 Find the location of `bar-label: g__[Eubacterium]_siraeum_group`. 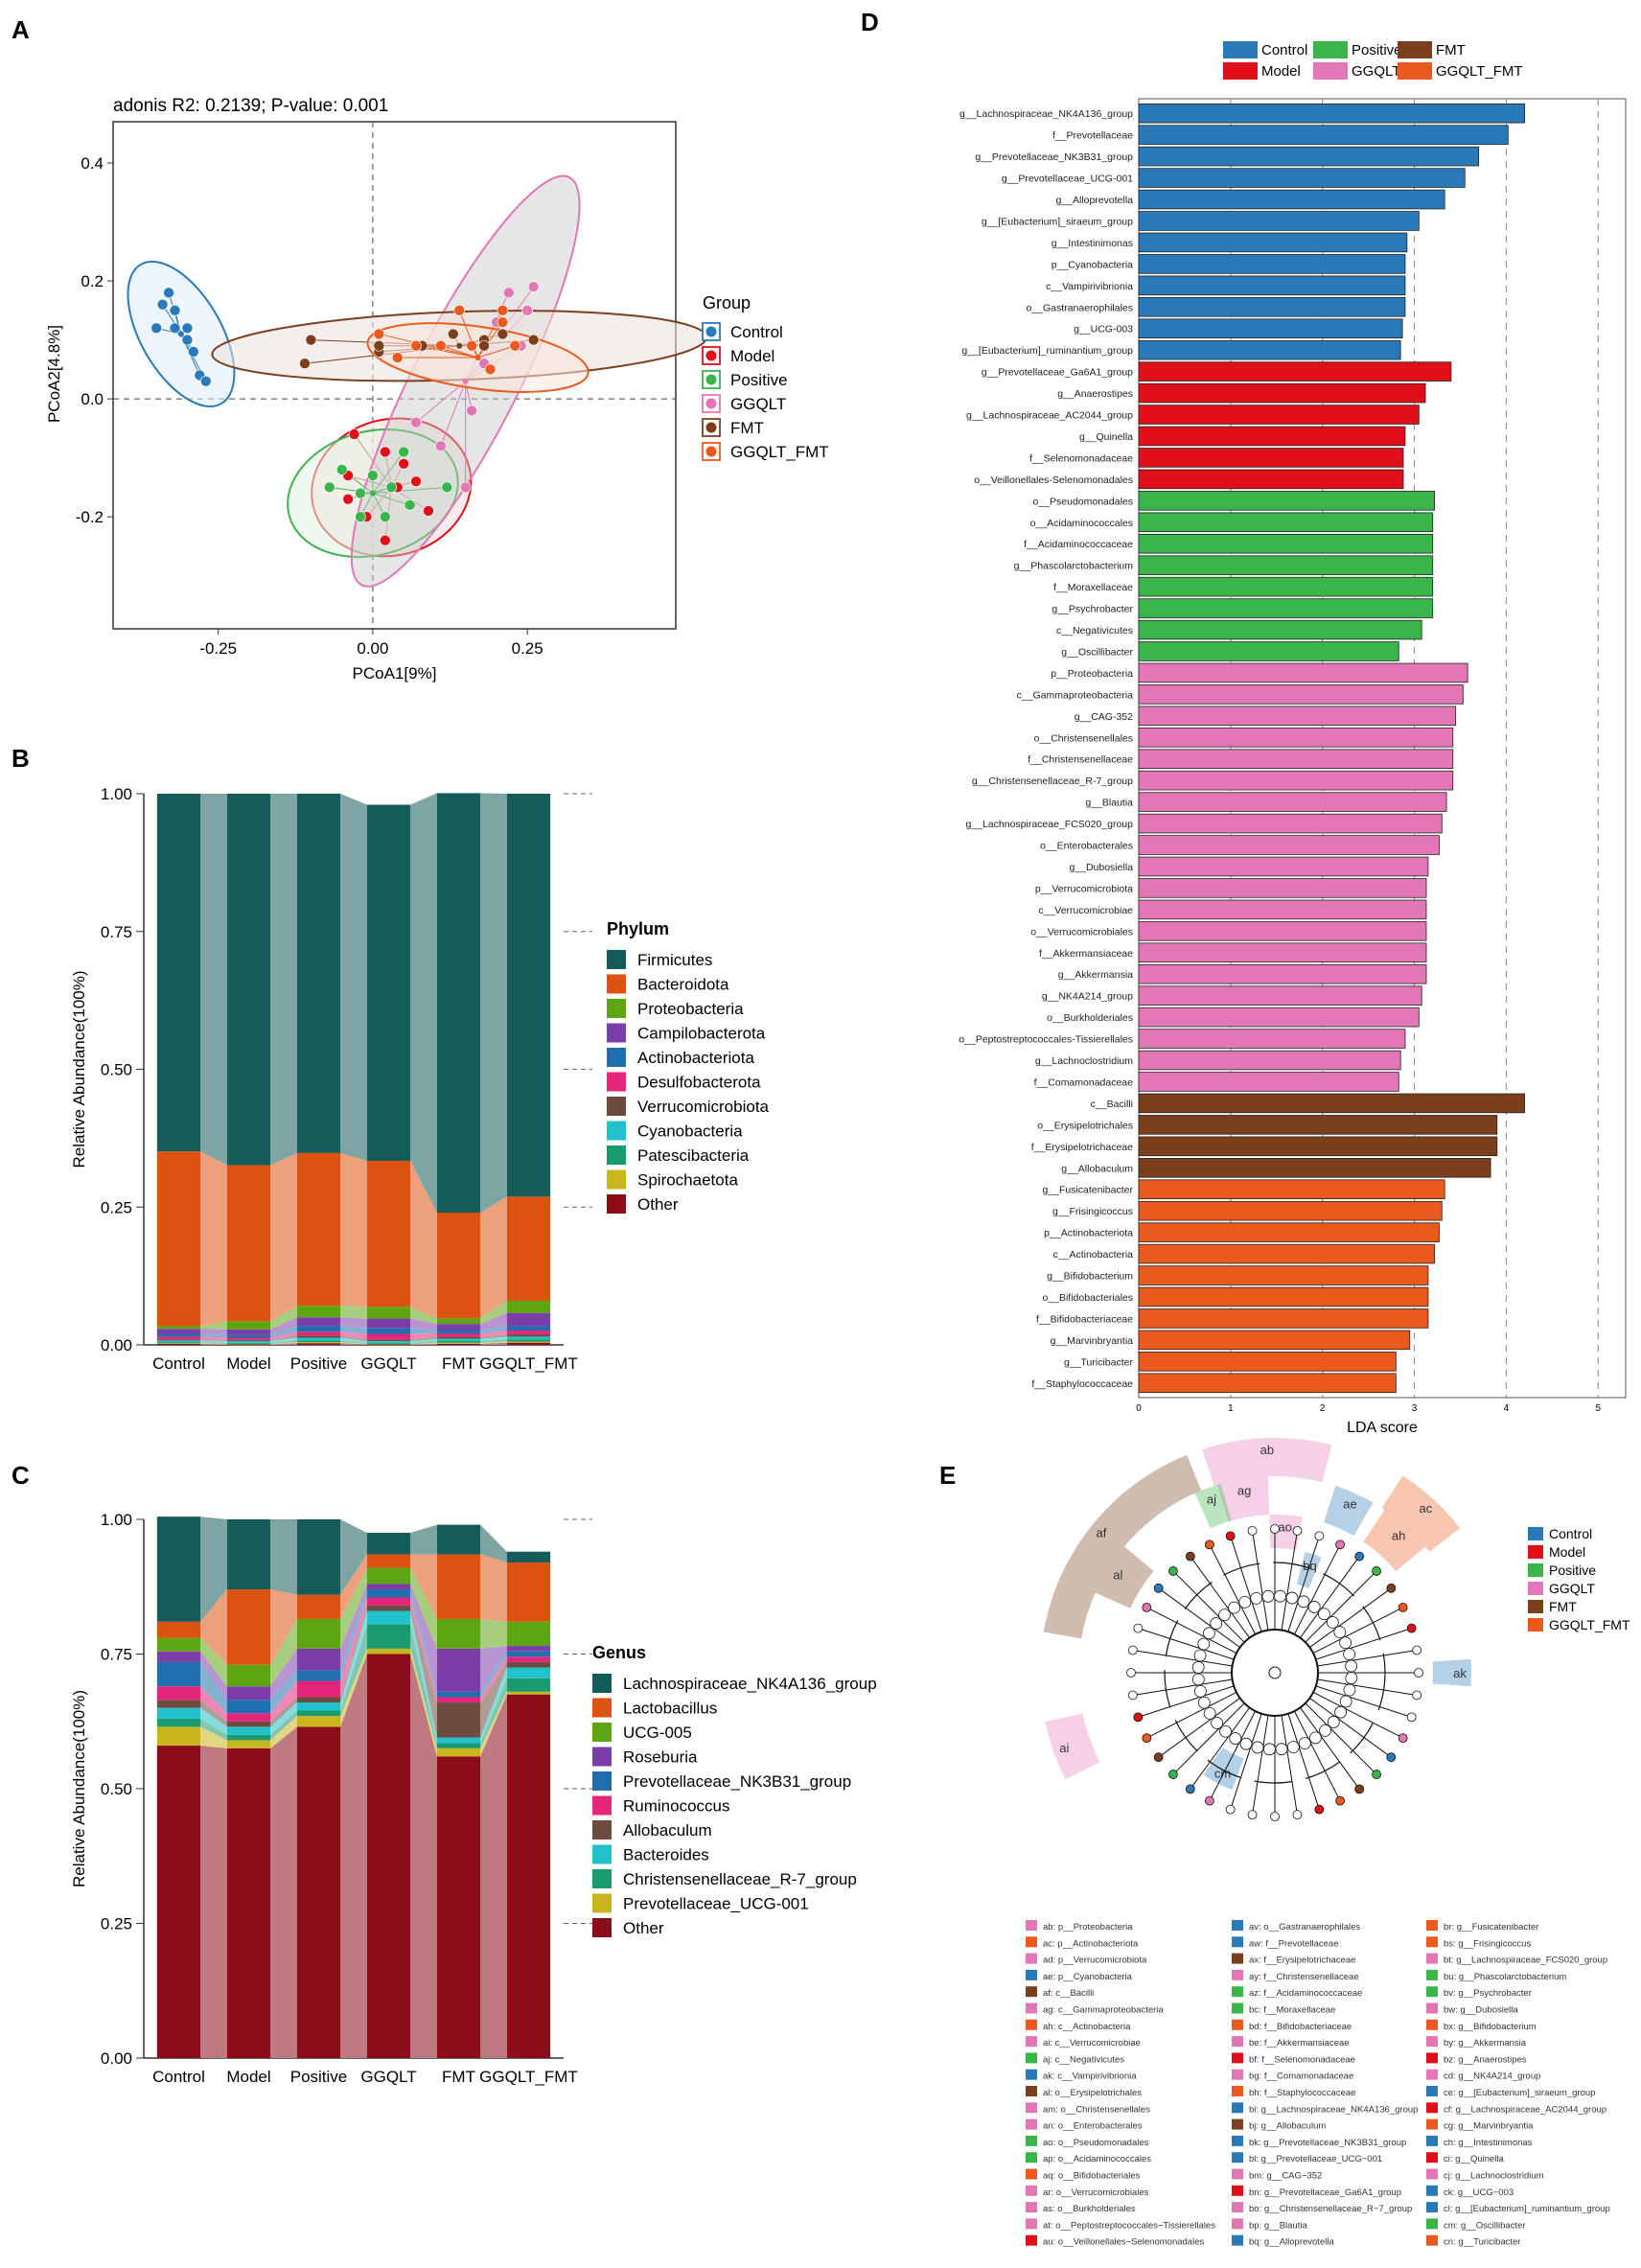

bar-label: g__[Eubacterium]_siraeum_group is located at coordinates (1057, 221).